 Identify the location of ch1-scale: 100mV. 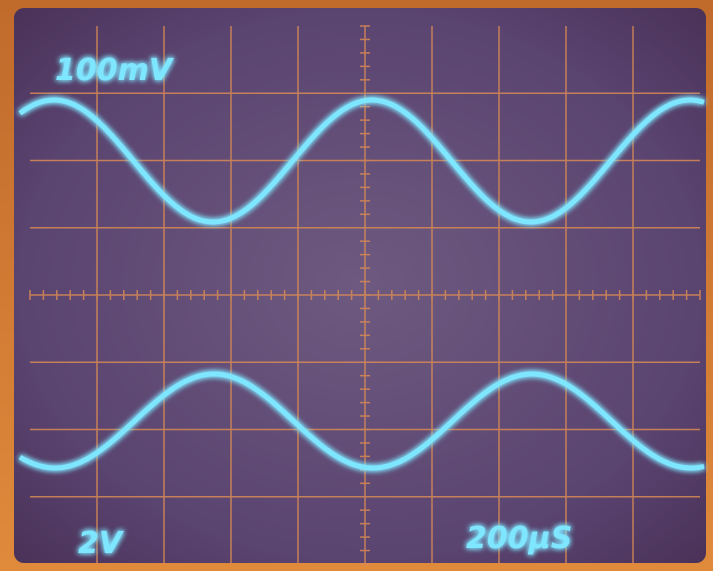
(115, 70).